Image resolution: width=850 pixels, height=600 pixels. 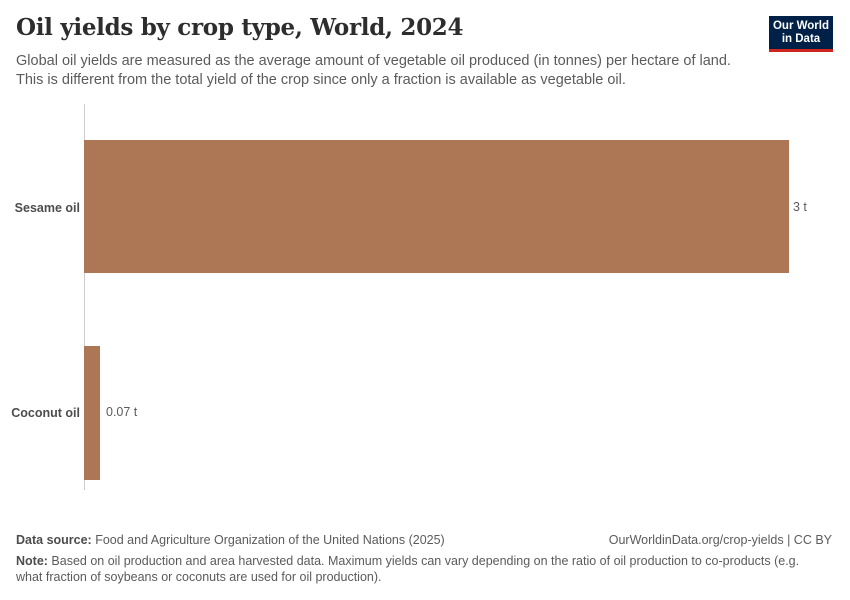 I want to click on note-key: Note:, so click(x=32, y=561).